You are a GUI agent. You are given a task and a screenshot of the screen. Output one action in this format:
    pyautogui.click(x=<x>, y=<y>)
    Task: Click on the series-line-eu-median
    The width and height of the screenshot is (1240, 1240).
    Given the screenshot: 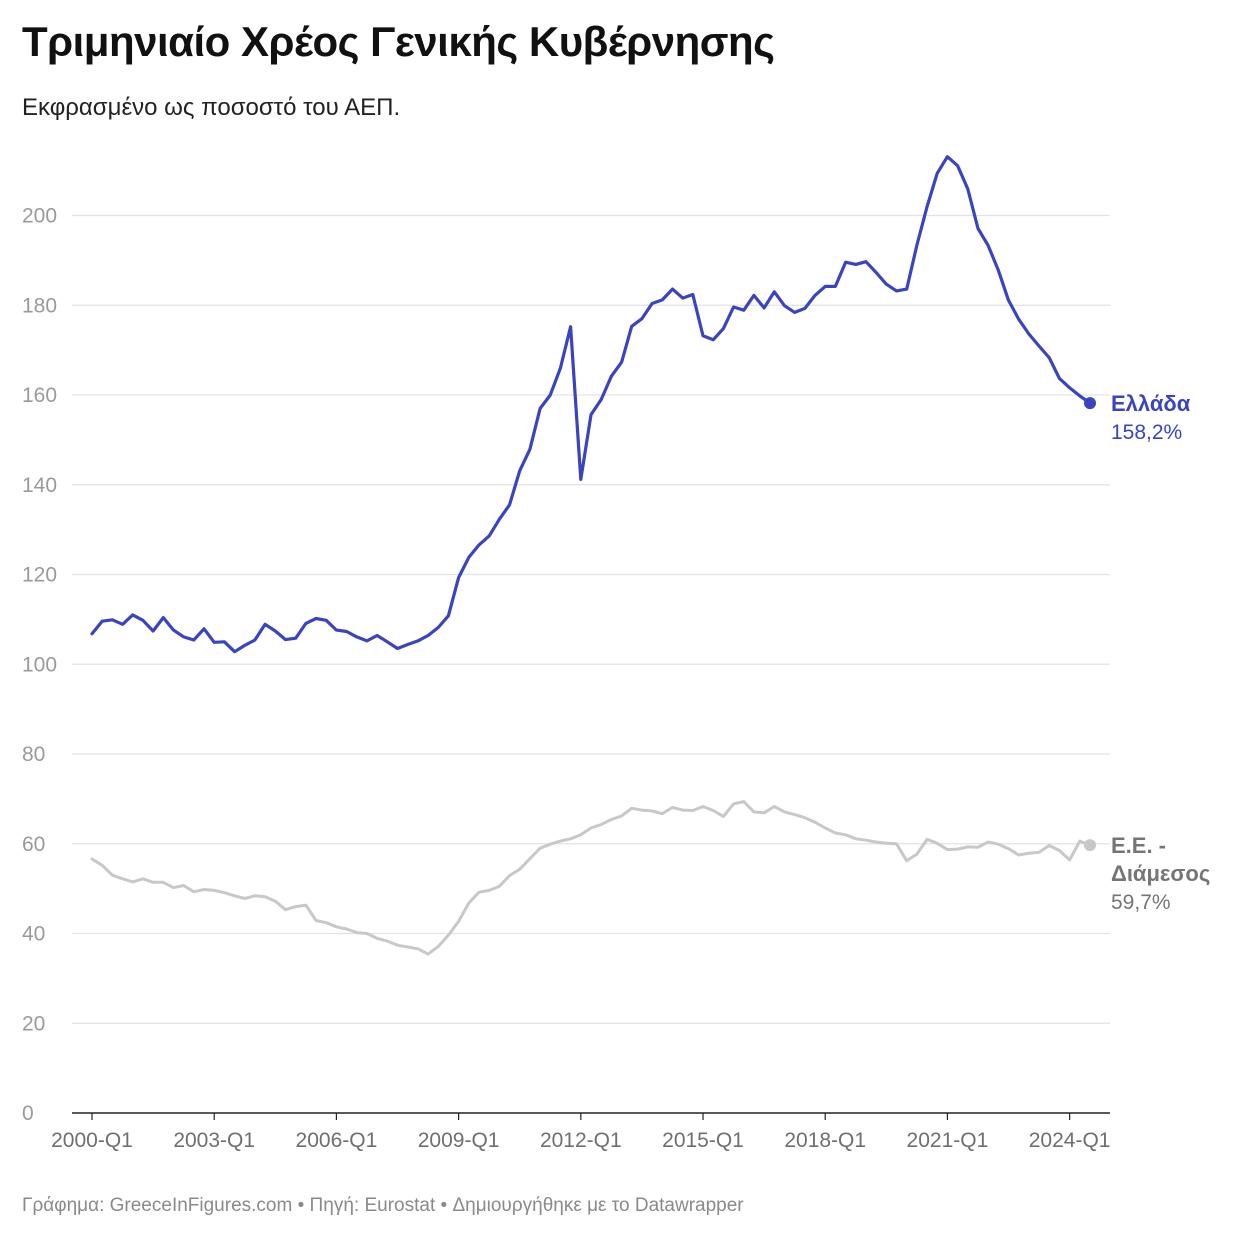 What is the action you would take?
    pyautogui.click(x=591, y=878)
    